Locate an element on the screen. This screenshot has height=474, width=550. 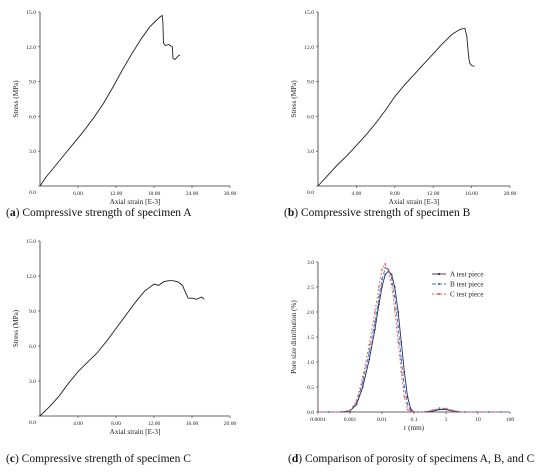
x-tick-label: 8.00 is located at coordinates (395, 194).